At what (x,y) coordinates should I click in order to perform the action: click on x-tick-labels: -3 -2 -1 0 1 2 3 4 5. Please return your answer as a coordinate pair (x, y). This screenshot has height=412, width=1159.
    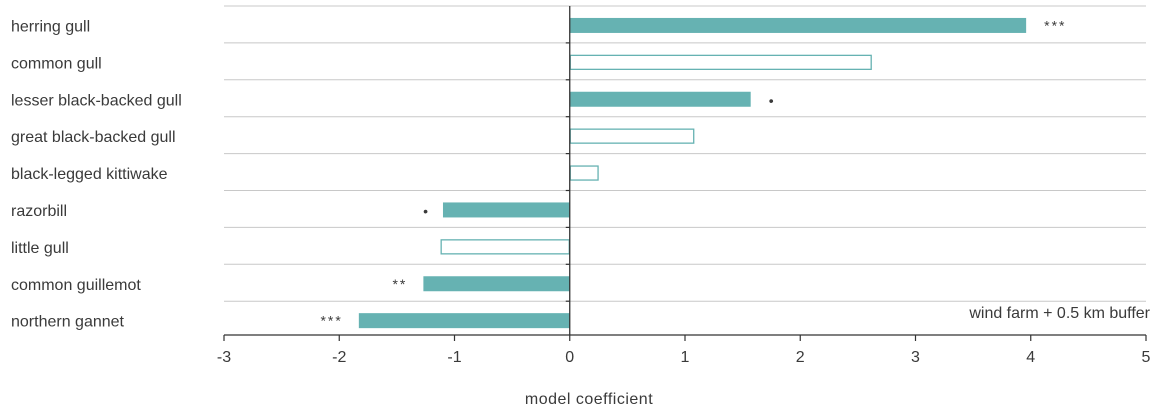
    Looking at the image, I should click on (684, 357).